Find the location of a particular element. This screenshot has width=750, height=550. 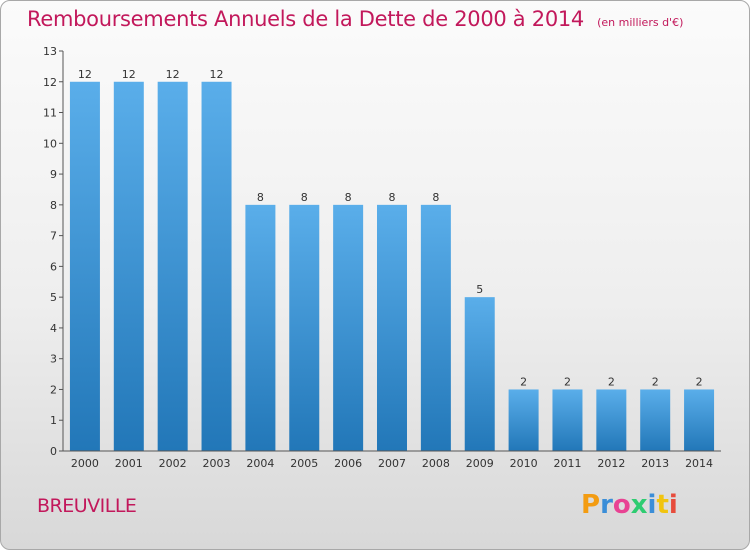

x-tick-label: 2010 is located at coordinates (524, 463).